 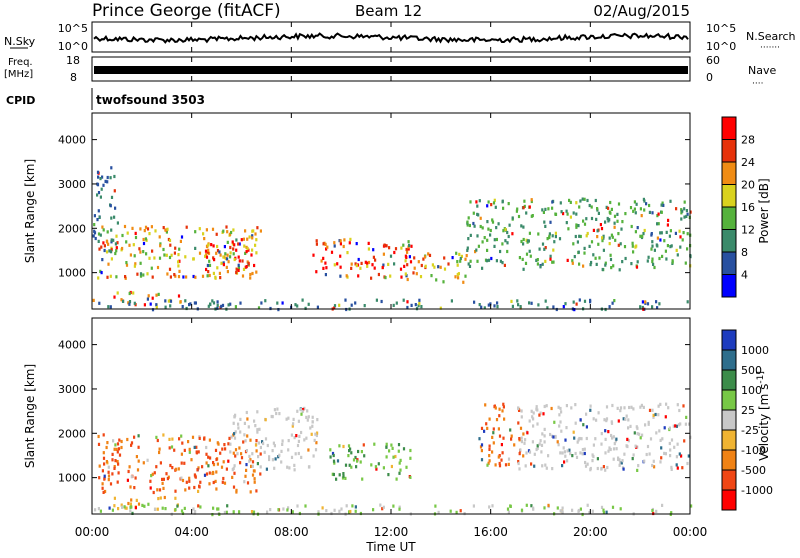 I want to click on colorbar-tick-label: 20, so click(x=748, y=185).